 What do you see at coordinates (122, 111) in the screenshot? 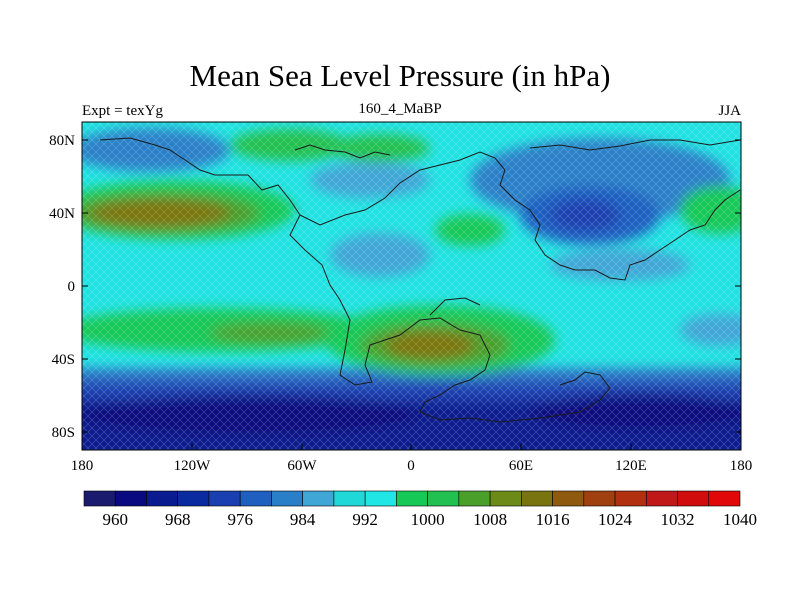
I see `experiment-label: Expt = texYg` at bounding box center [122, 111].